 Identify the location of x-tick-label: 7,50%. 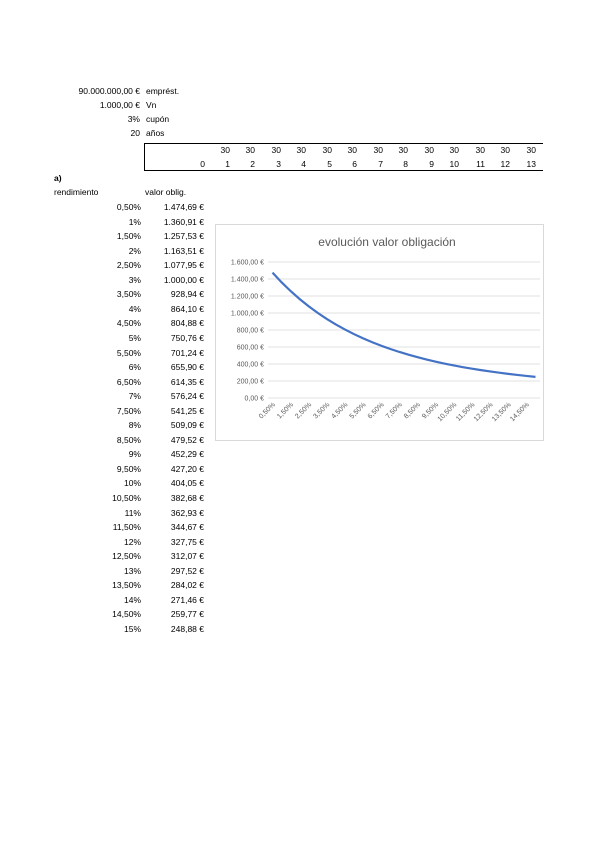
(394, 410).